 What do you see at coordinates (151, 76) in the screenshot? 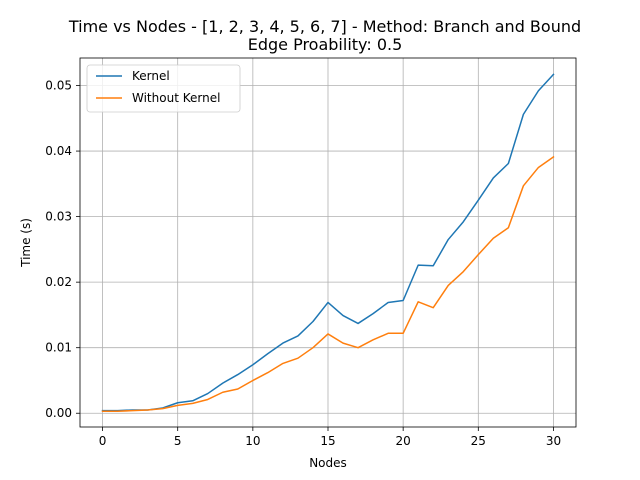
I see `legend-label-kernel: Kernel` at bounding box center [151, 76].